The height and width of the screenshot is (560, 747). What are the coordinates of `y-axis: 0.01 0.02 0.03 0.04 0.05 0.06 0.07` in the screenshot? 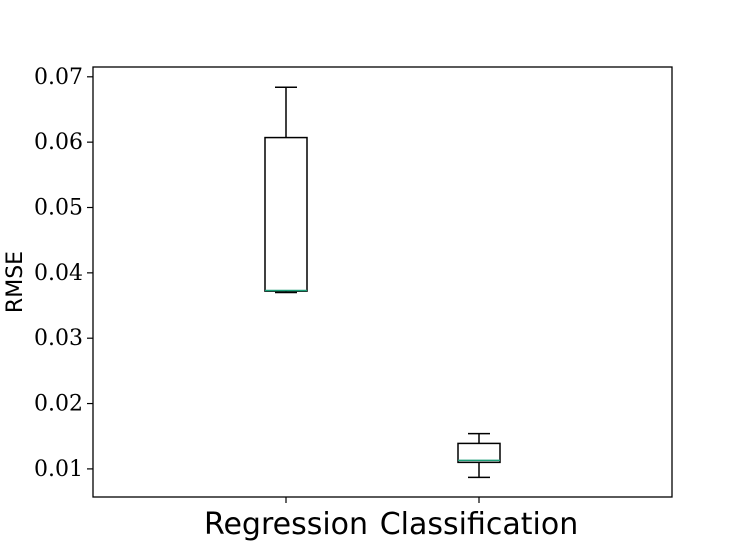 It's located at (63, 273).